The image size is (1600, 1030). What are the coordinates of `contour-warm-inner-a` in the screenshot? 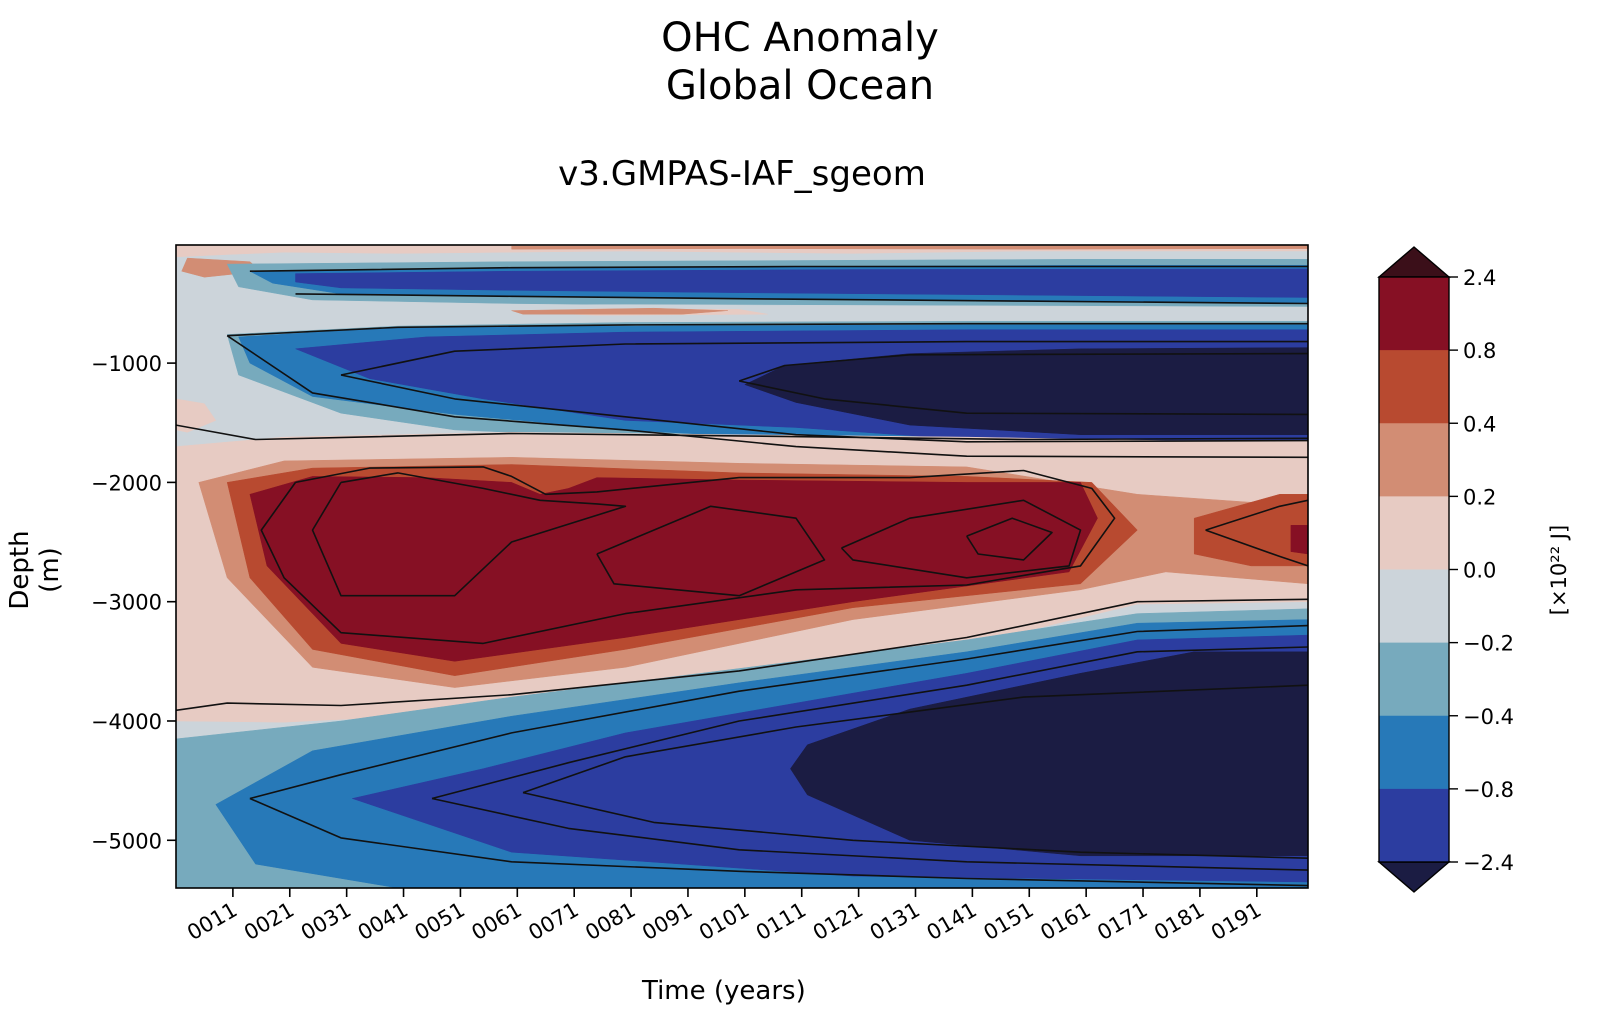 It's located at (469, 534).